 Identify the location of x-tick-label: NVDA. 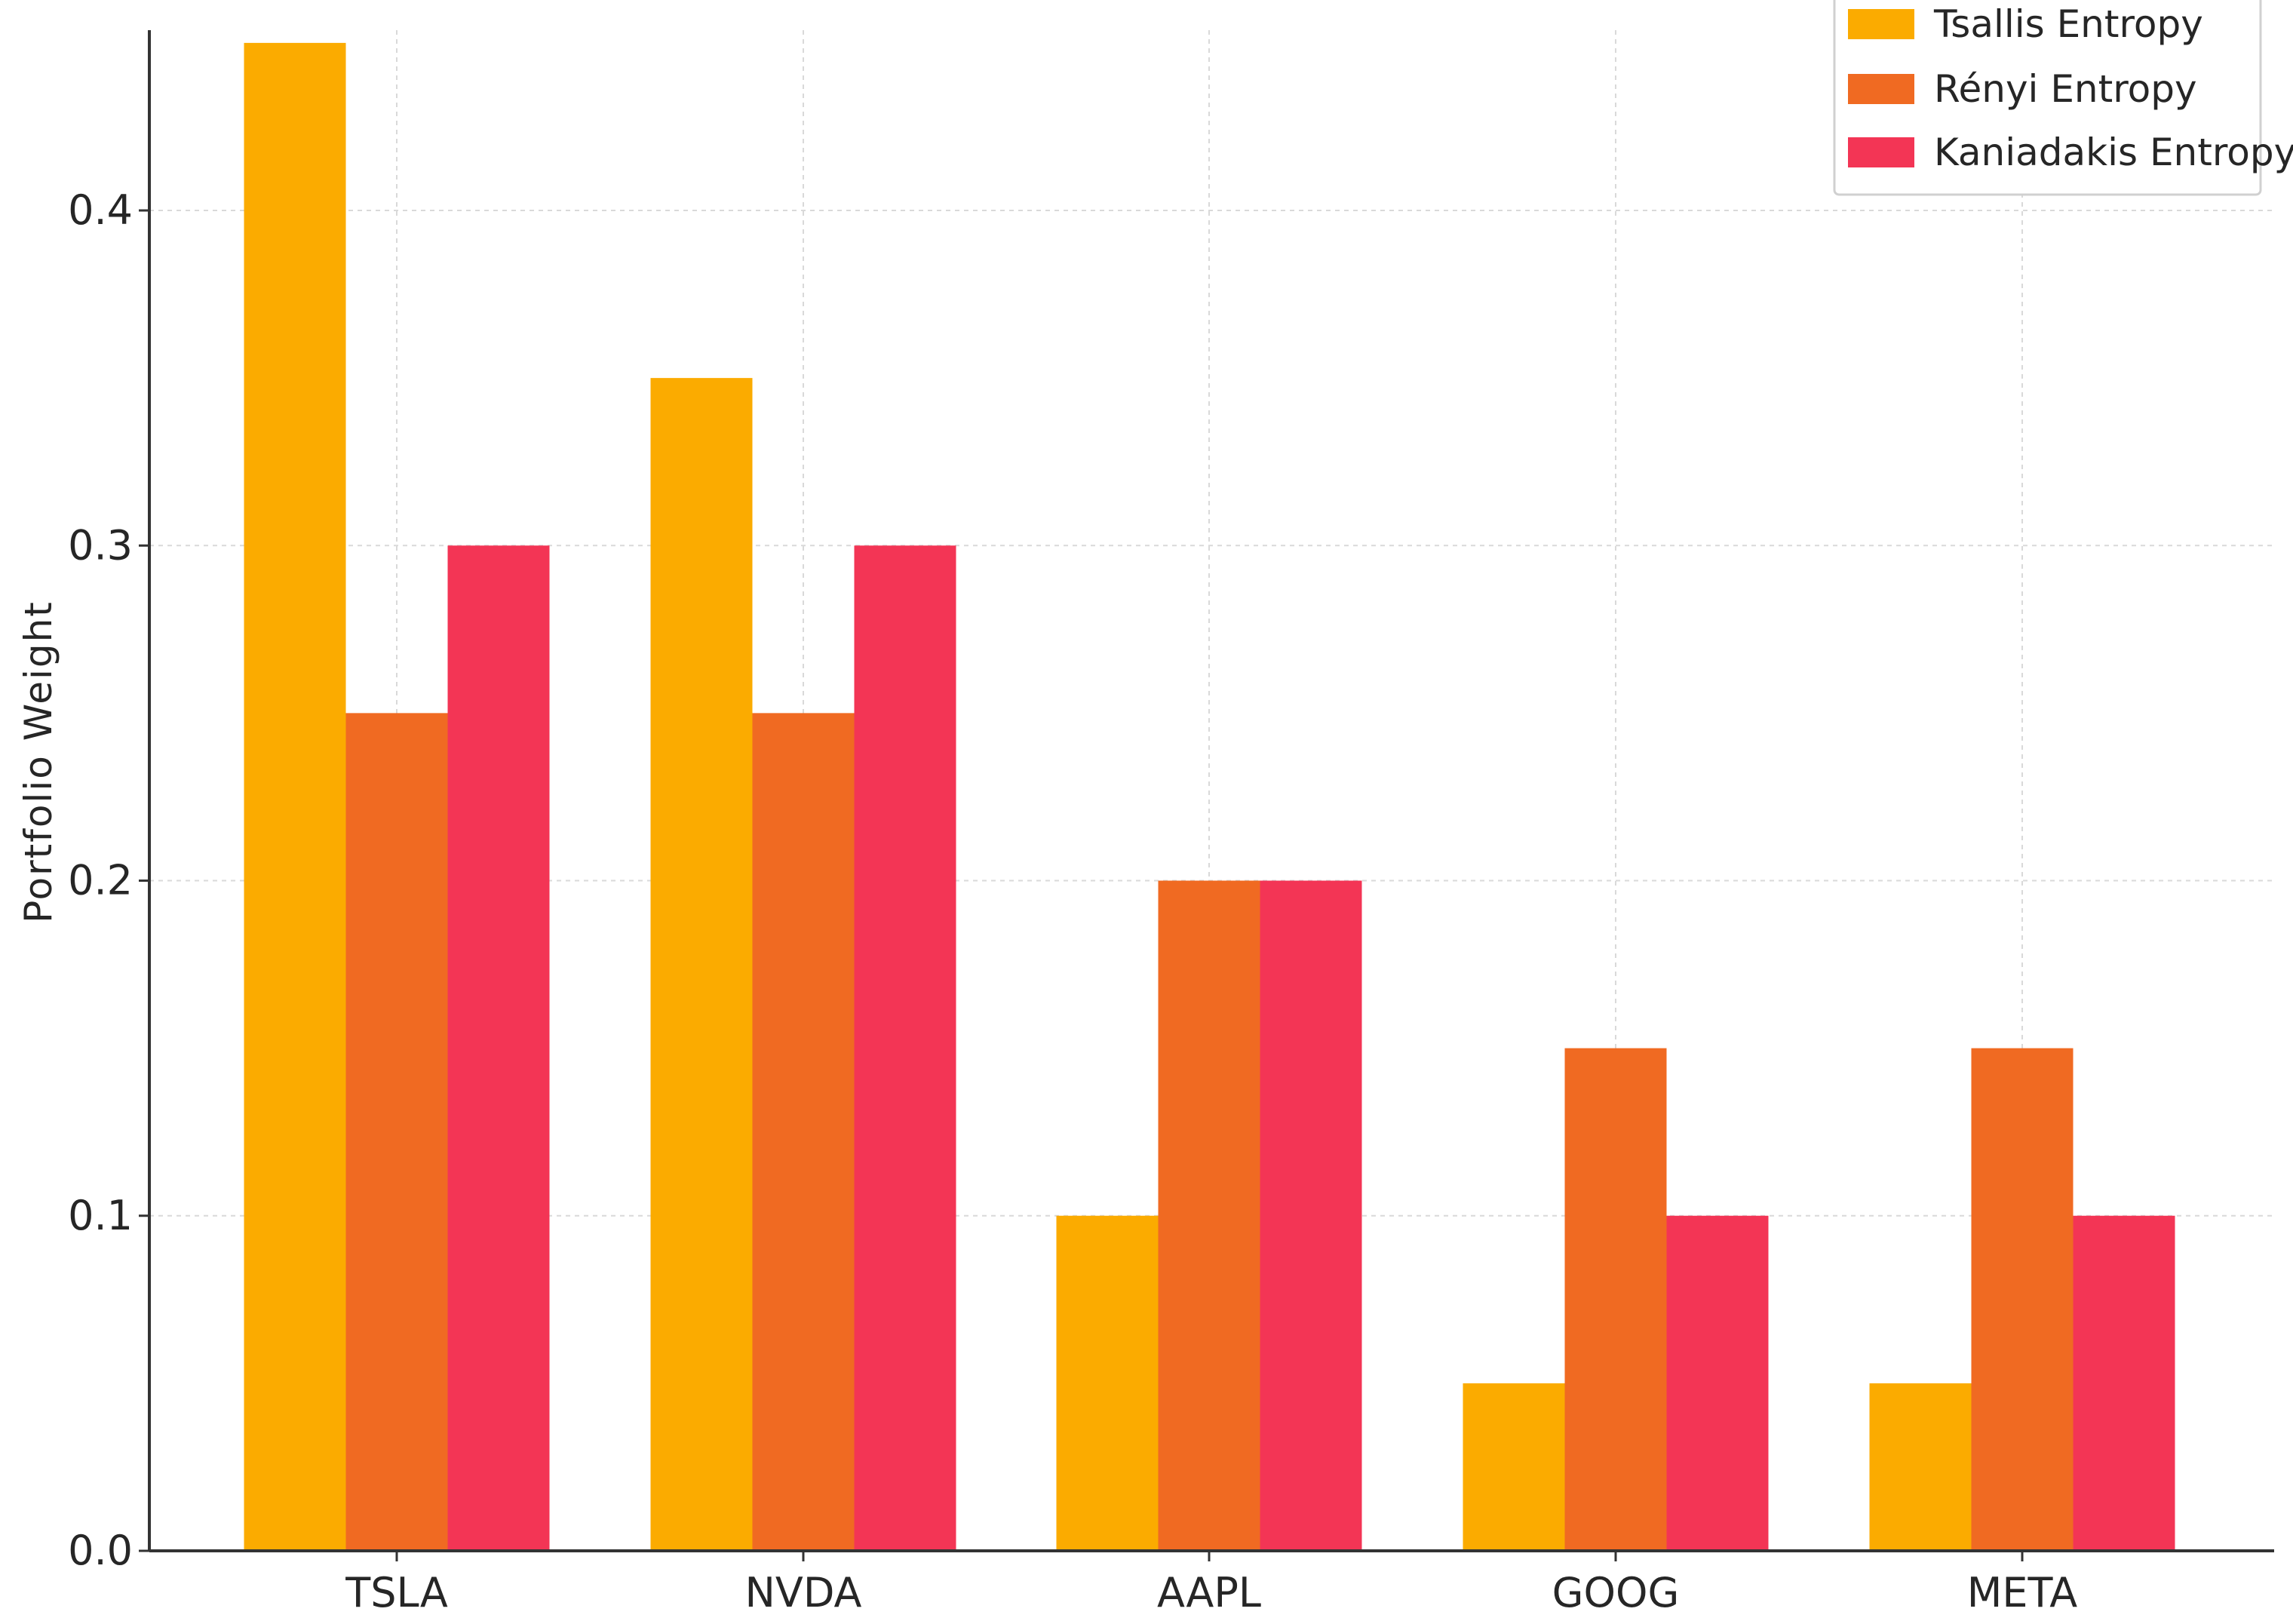
(803, 1592).